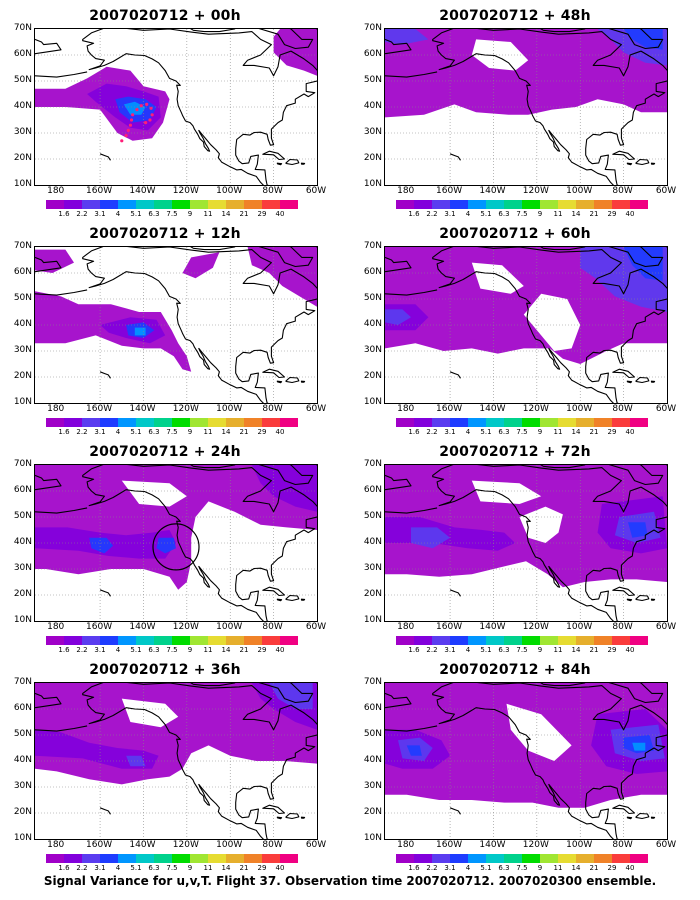 This screenshot has height=900, width=700. Describe the element at coordinates (372, 298) in the screenshot. I see `y-tick-label: 50N` at that location.